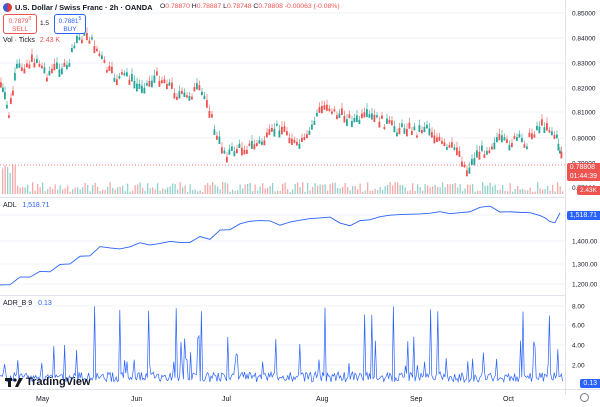 The width and height of the screenshot is (600, 407). I want to click on price-tick-label: 0.82000, so click(584, 89).